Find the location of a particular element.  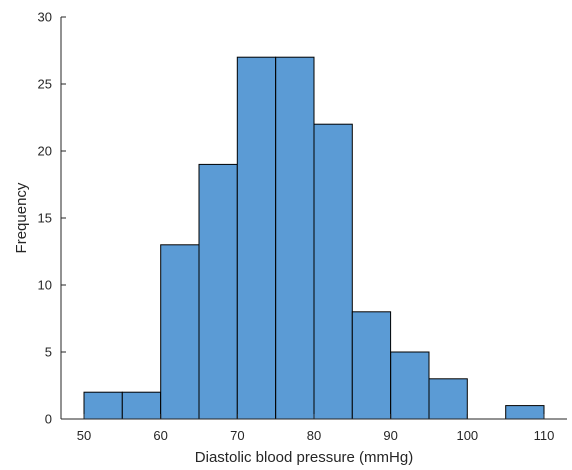

x-tick-label: 80 is located at coordinates (314, 435).